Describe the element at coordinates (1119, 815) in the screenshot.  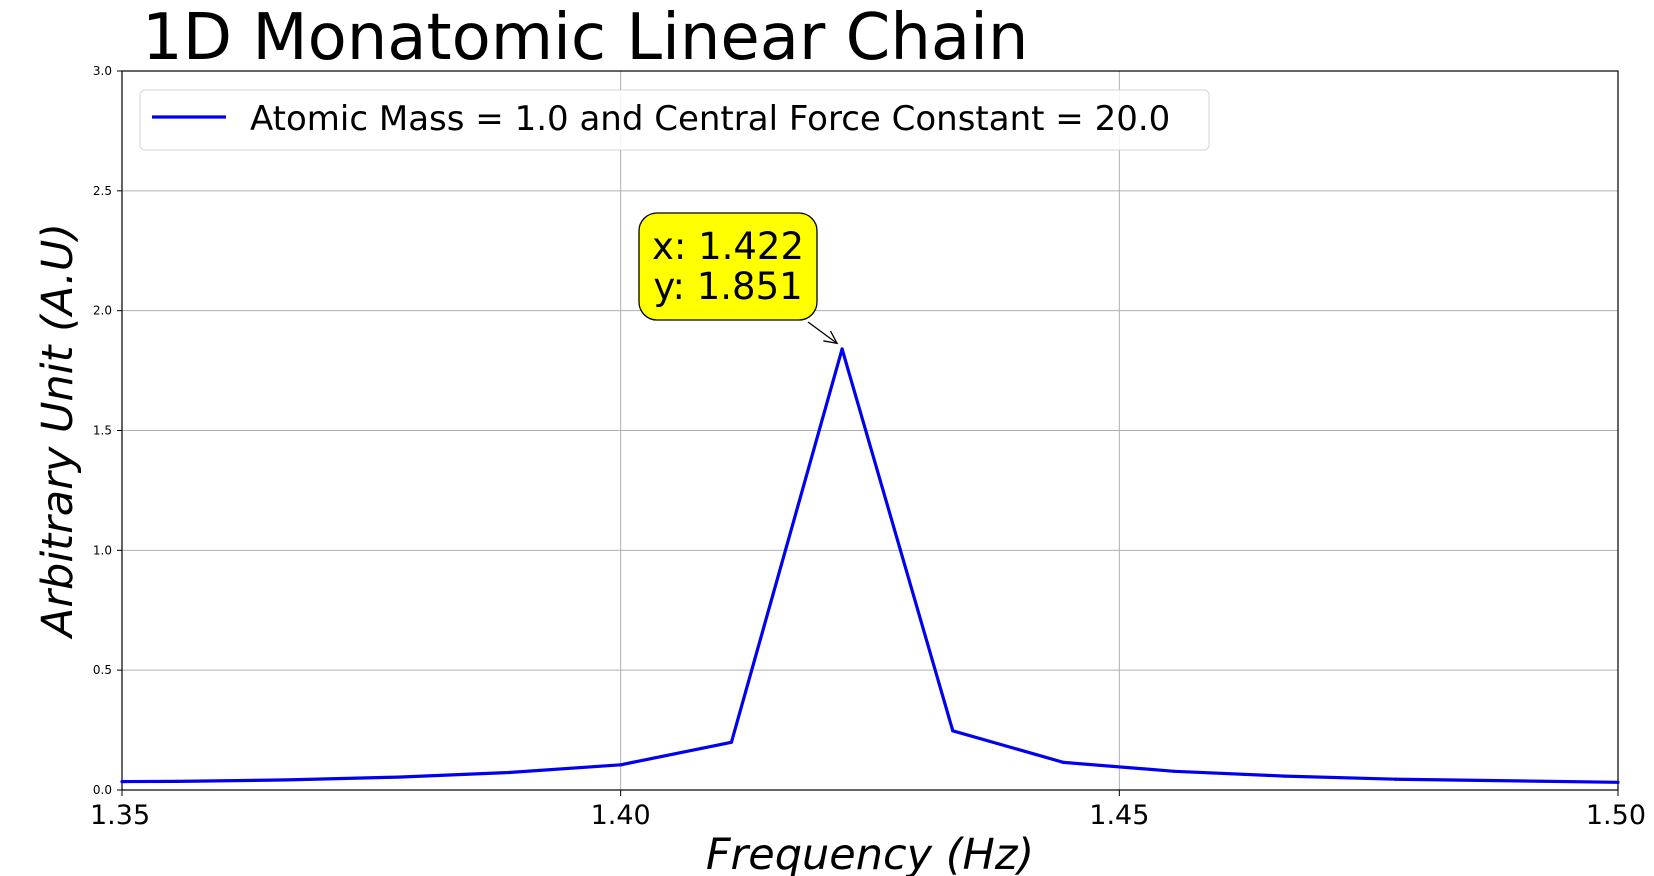
I see `x-tick-label: 1.45` at that location.